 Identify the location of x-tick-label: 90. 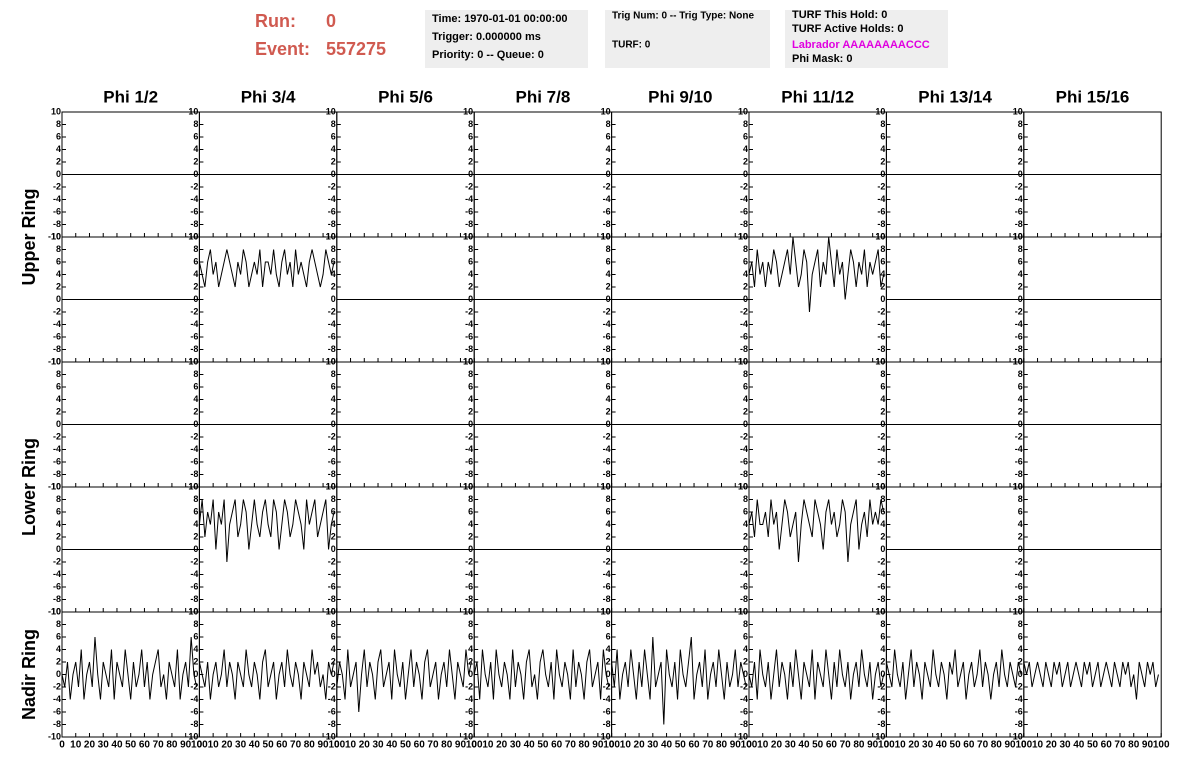
(461, 745).